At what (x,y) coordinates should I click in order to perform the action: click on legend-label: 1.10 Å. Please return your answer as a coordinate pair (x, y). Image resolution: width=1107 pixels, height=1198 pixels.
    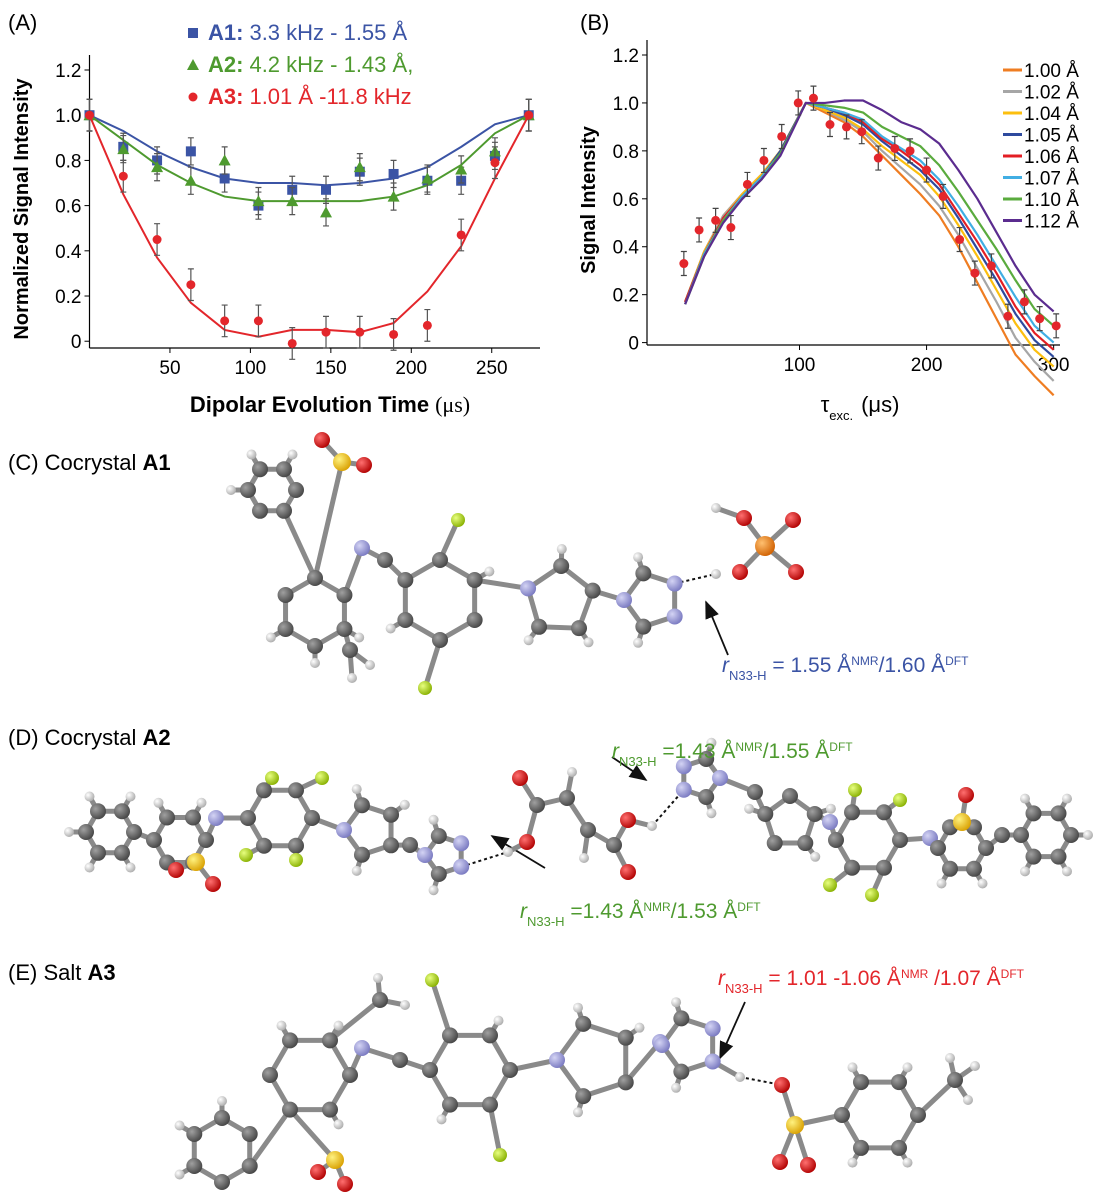
    Looking at the image, I should click on (1051, 200).